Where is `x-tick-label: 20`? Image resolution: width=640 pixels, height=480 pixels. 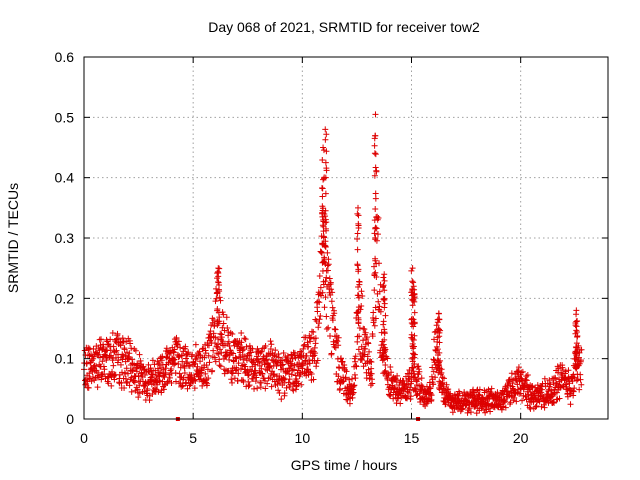 x-tick-label: 20 is located at coordinates (521, 438).